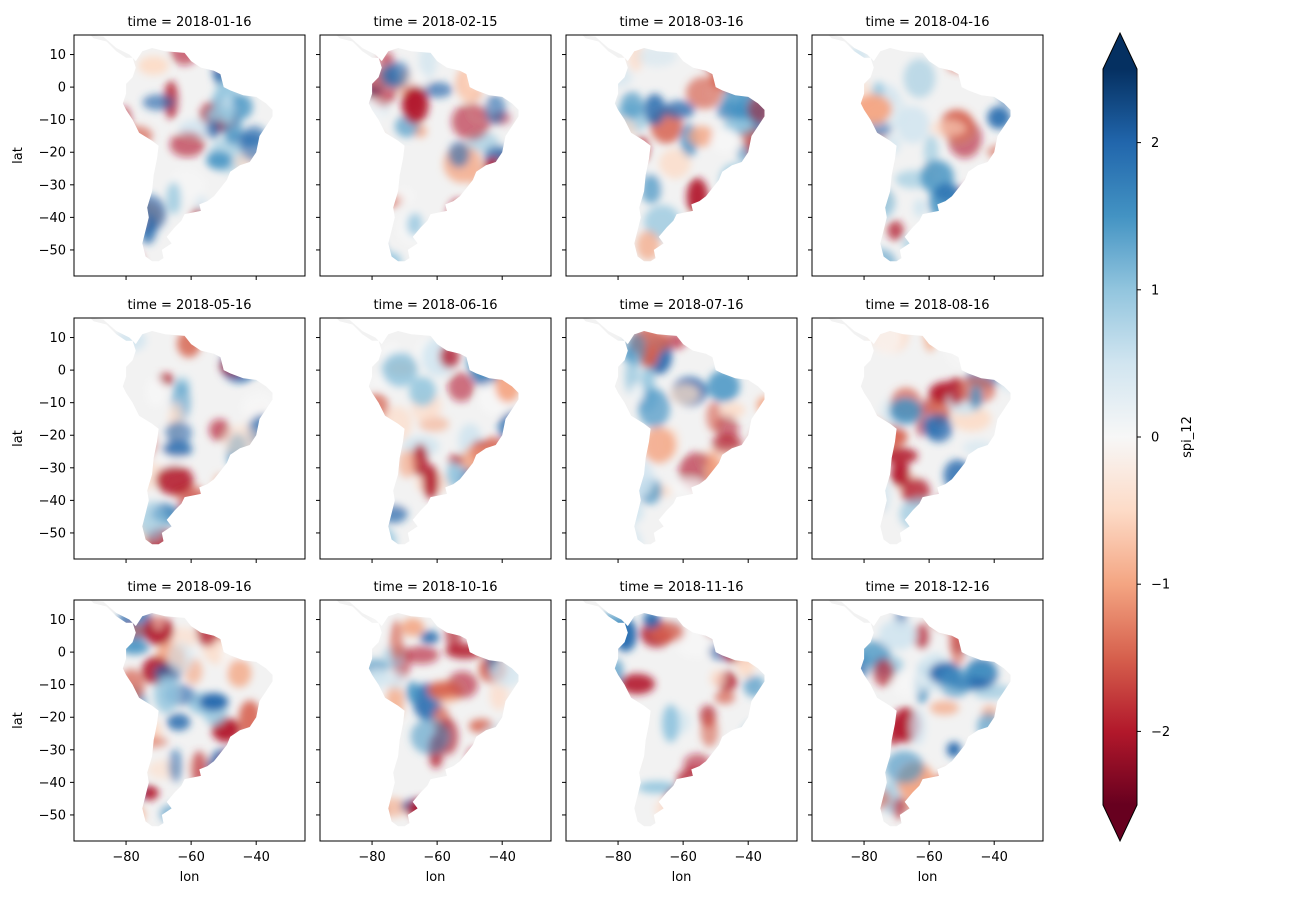 Image resolution: width=1300 pixels, height=900 pixels. Describe the element at coordinates (435, 587) in the screenshot. I see `panel-title: time = 2018-10-16` at that location.